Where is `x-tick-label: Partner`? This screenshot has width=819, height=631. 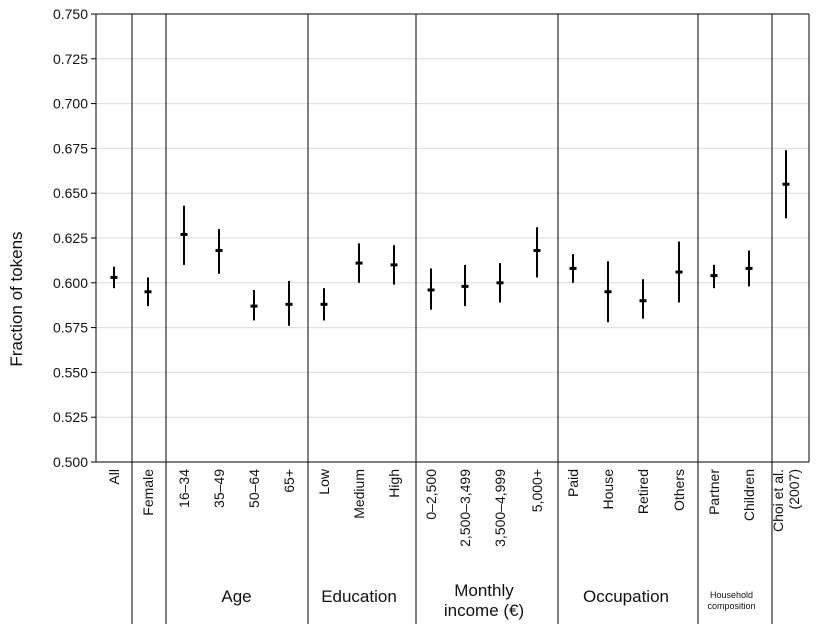
x-tick-label: Partner is located at coordinates (714, 492).